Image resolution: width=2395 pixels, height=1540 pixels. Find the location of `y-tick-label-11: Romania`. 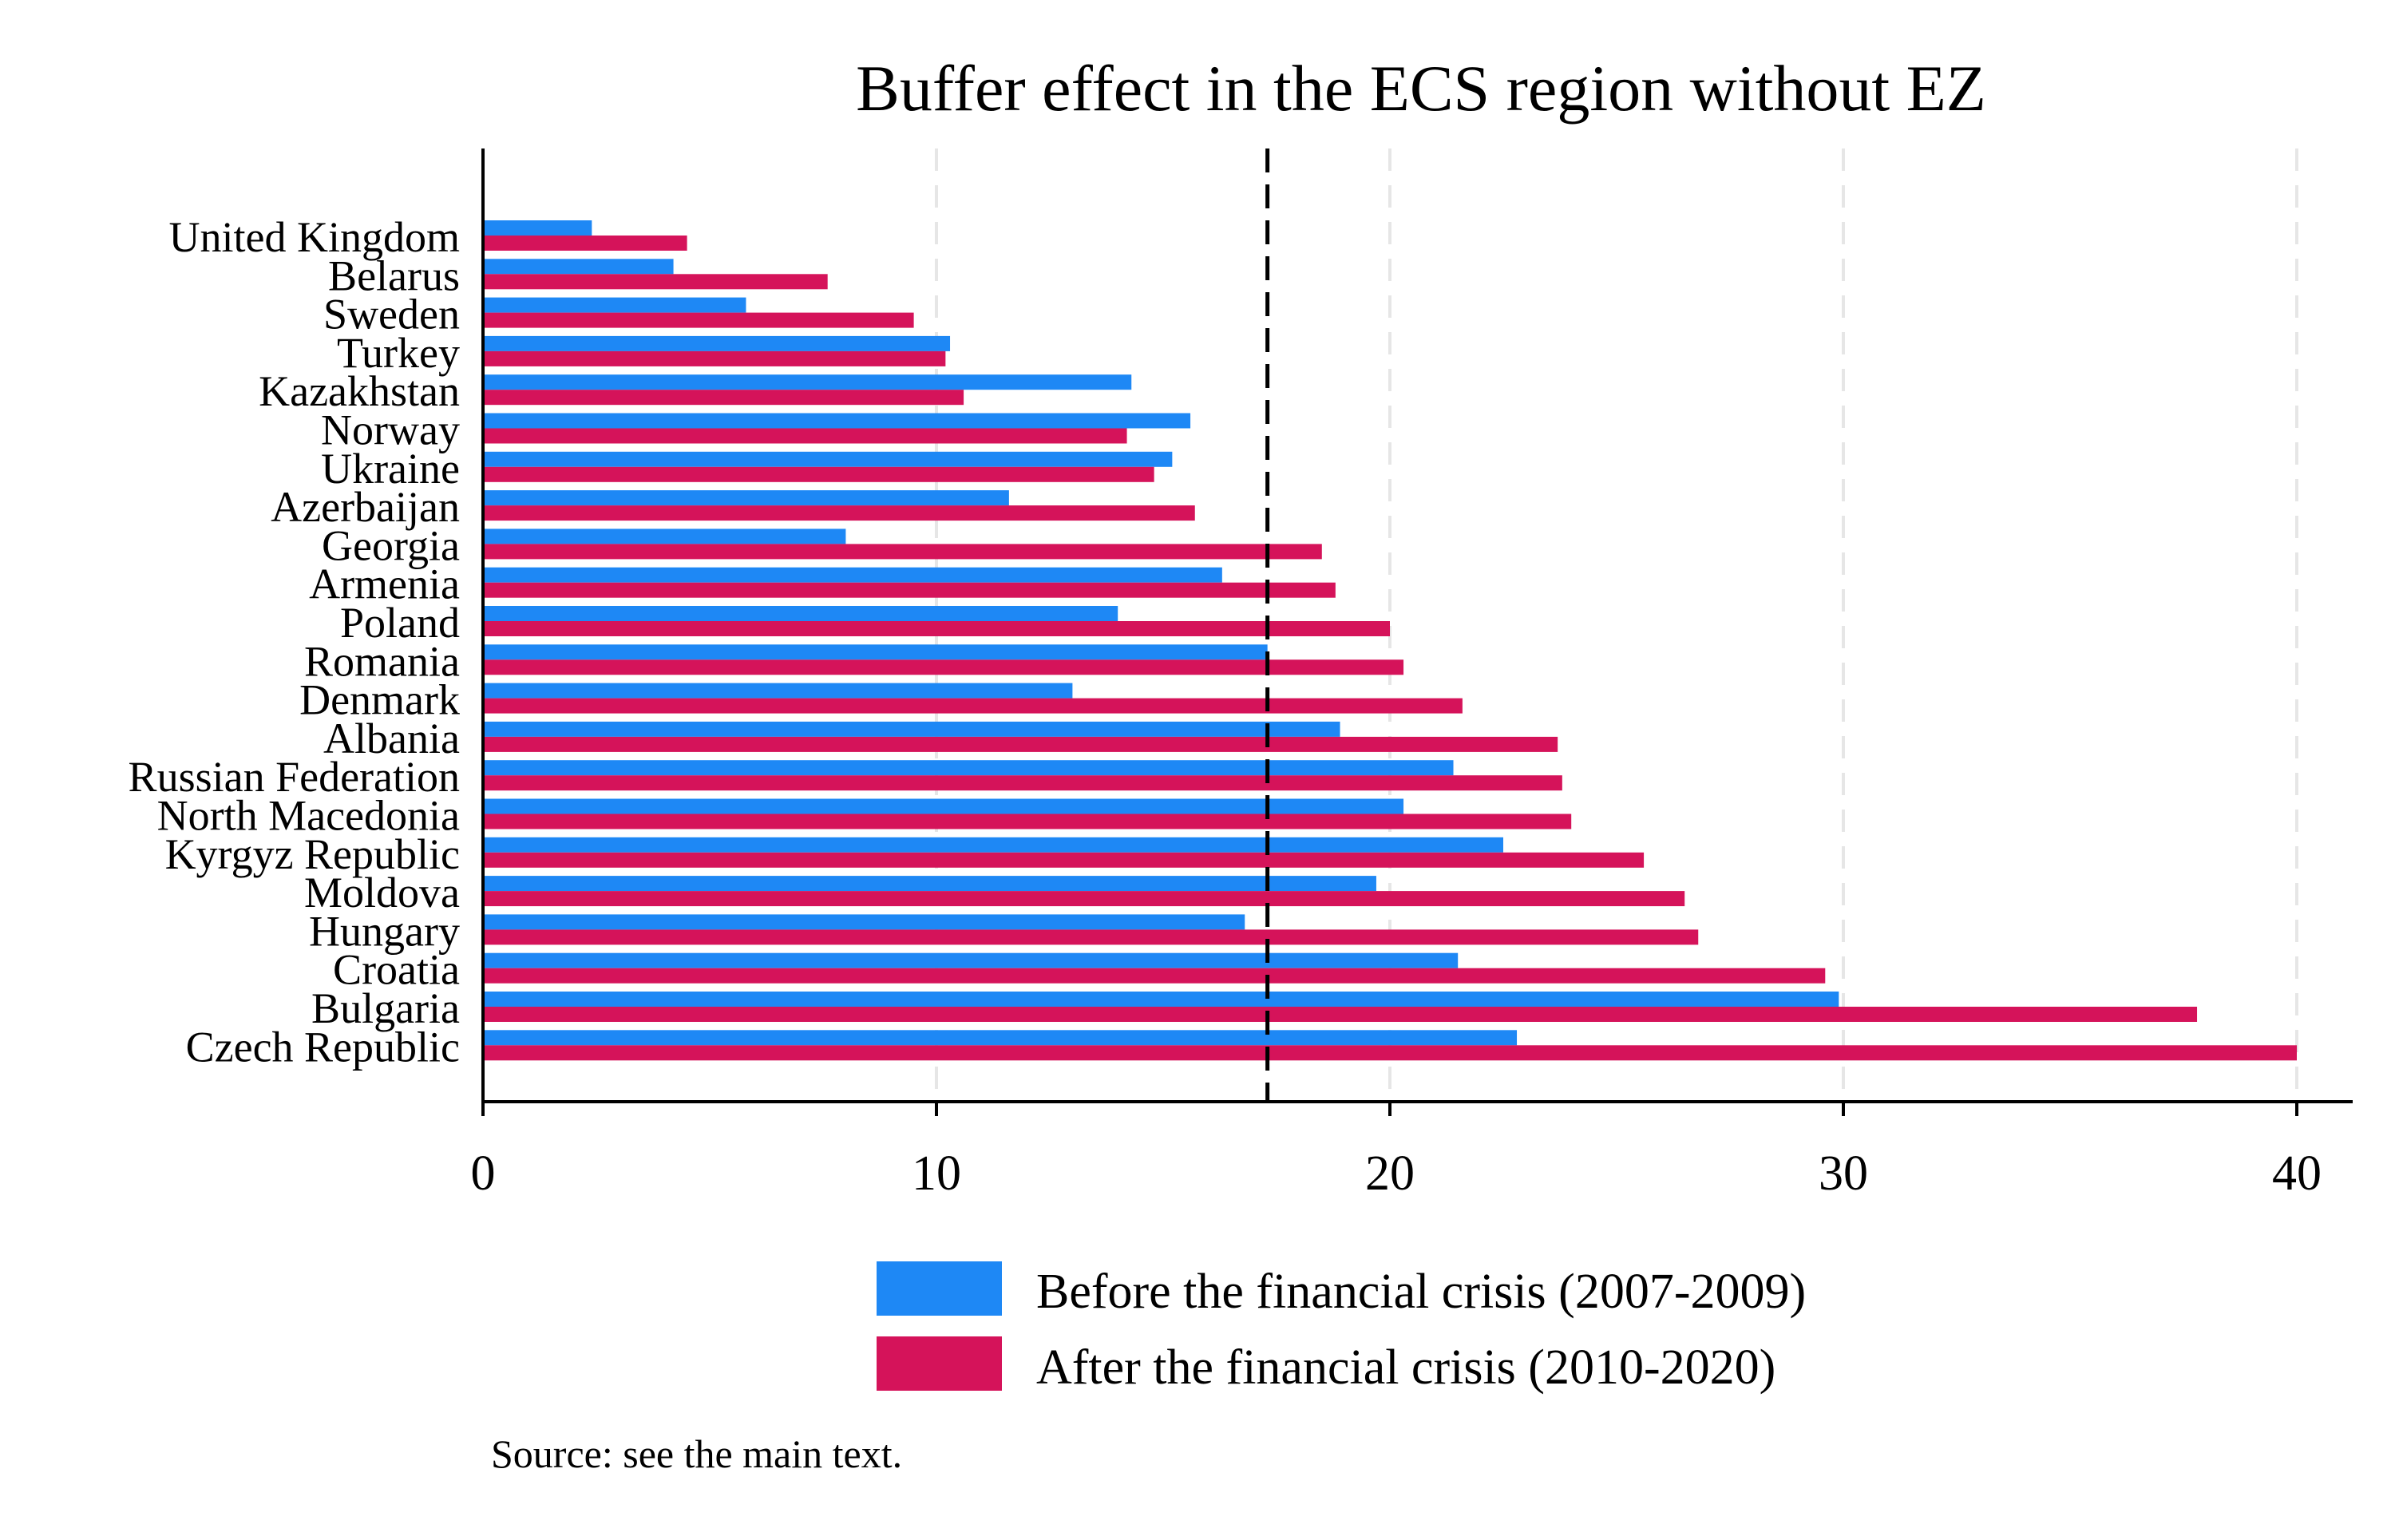

y-tick-label-11: Romania is located at coordinates (382, 661).